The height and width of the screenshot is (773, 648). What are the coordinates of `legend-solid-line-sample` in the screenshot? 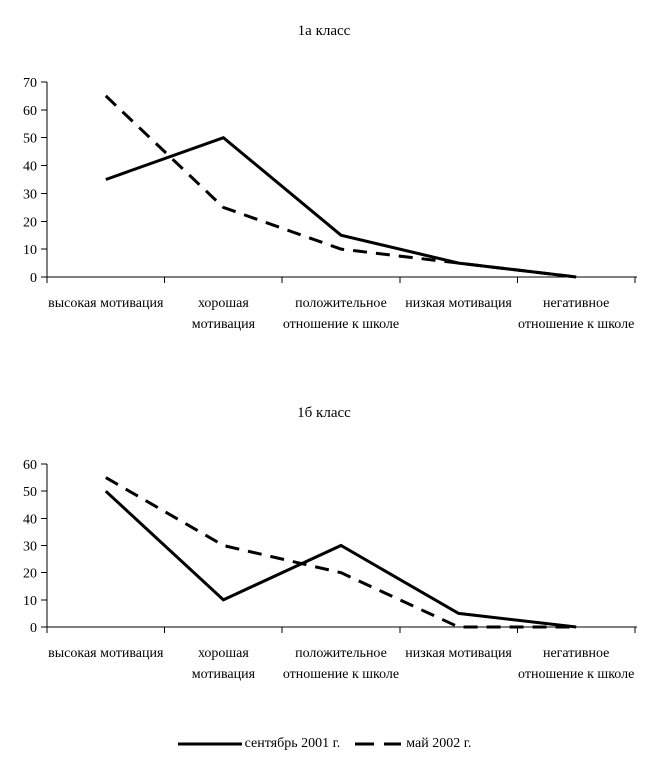 It's located at (209, 744).